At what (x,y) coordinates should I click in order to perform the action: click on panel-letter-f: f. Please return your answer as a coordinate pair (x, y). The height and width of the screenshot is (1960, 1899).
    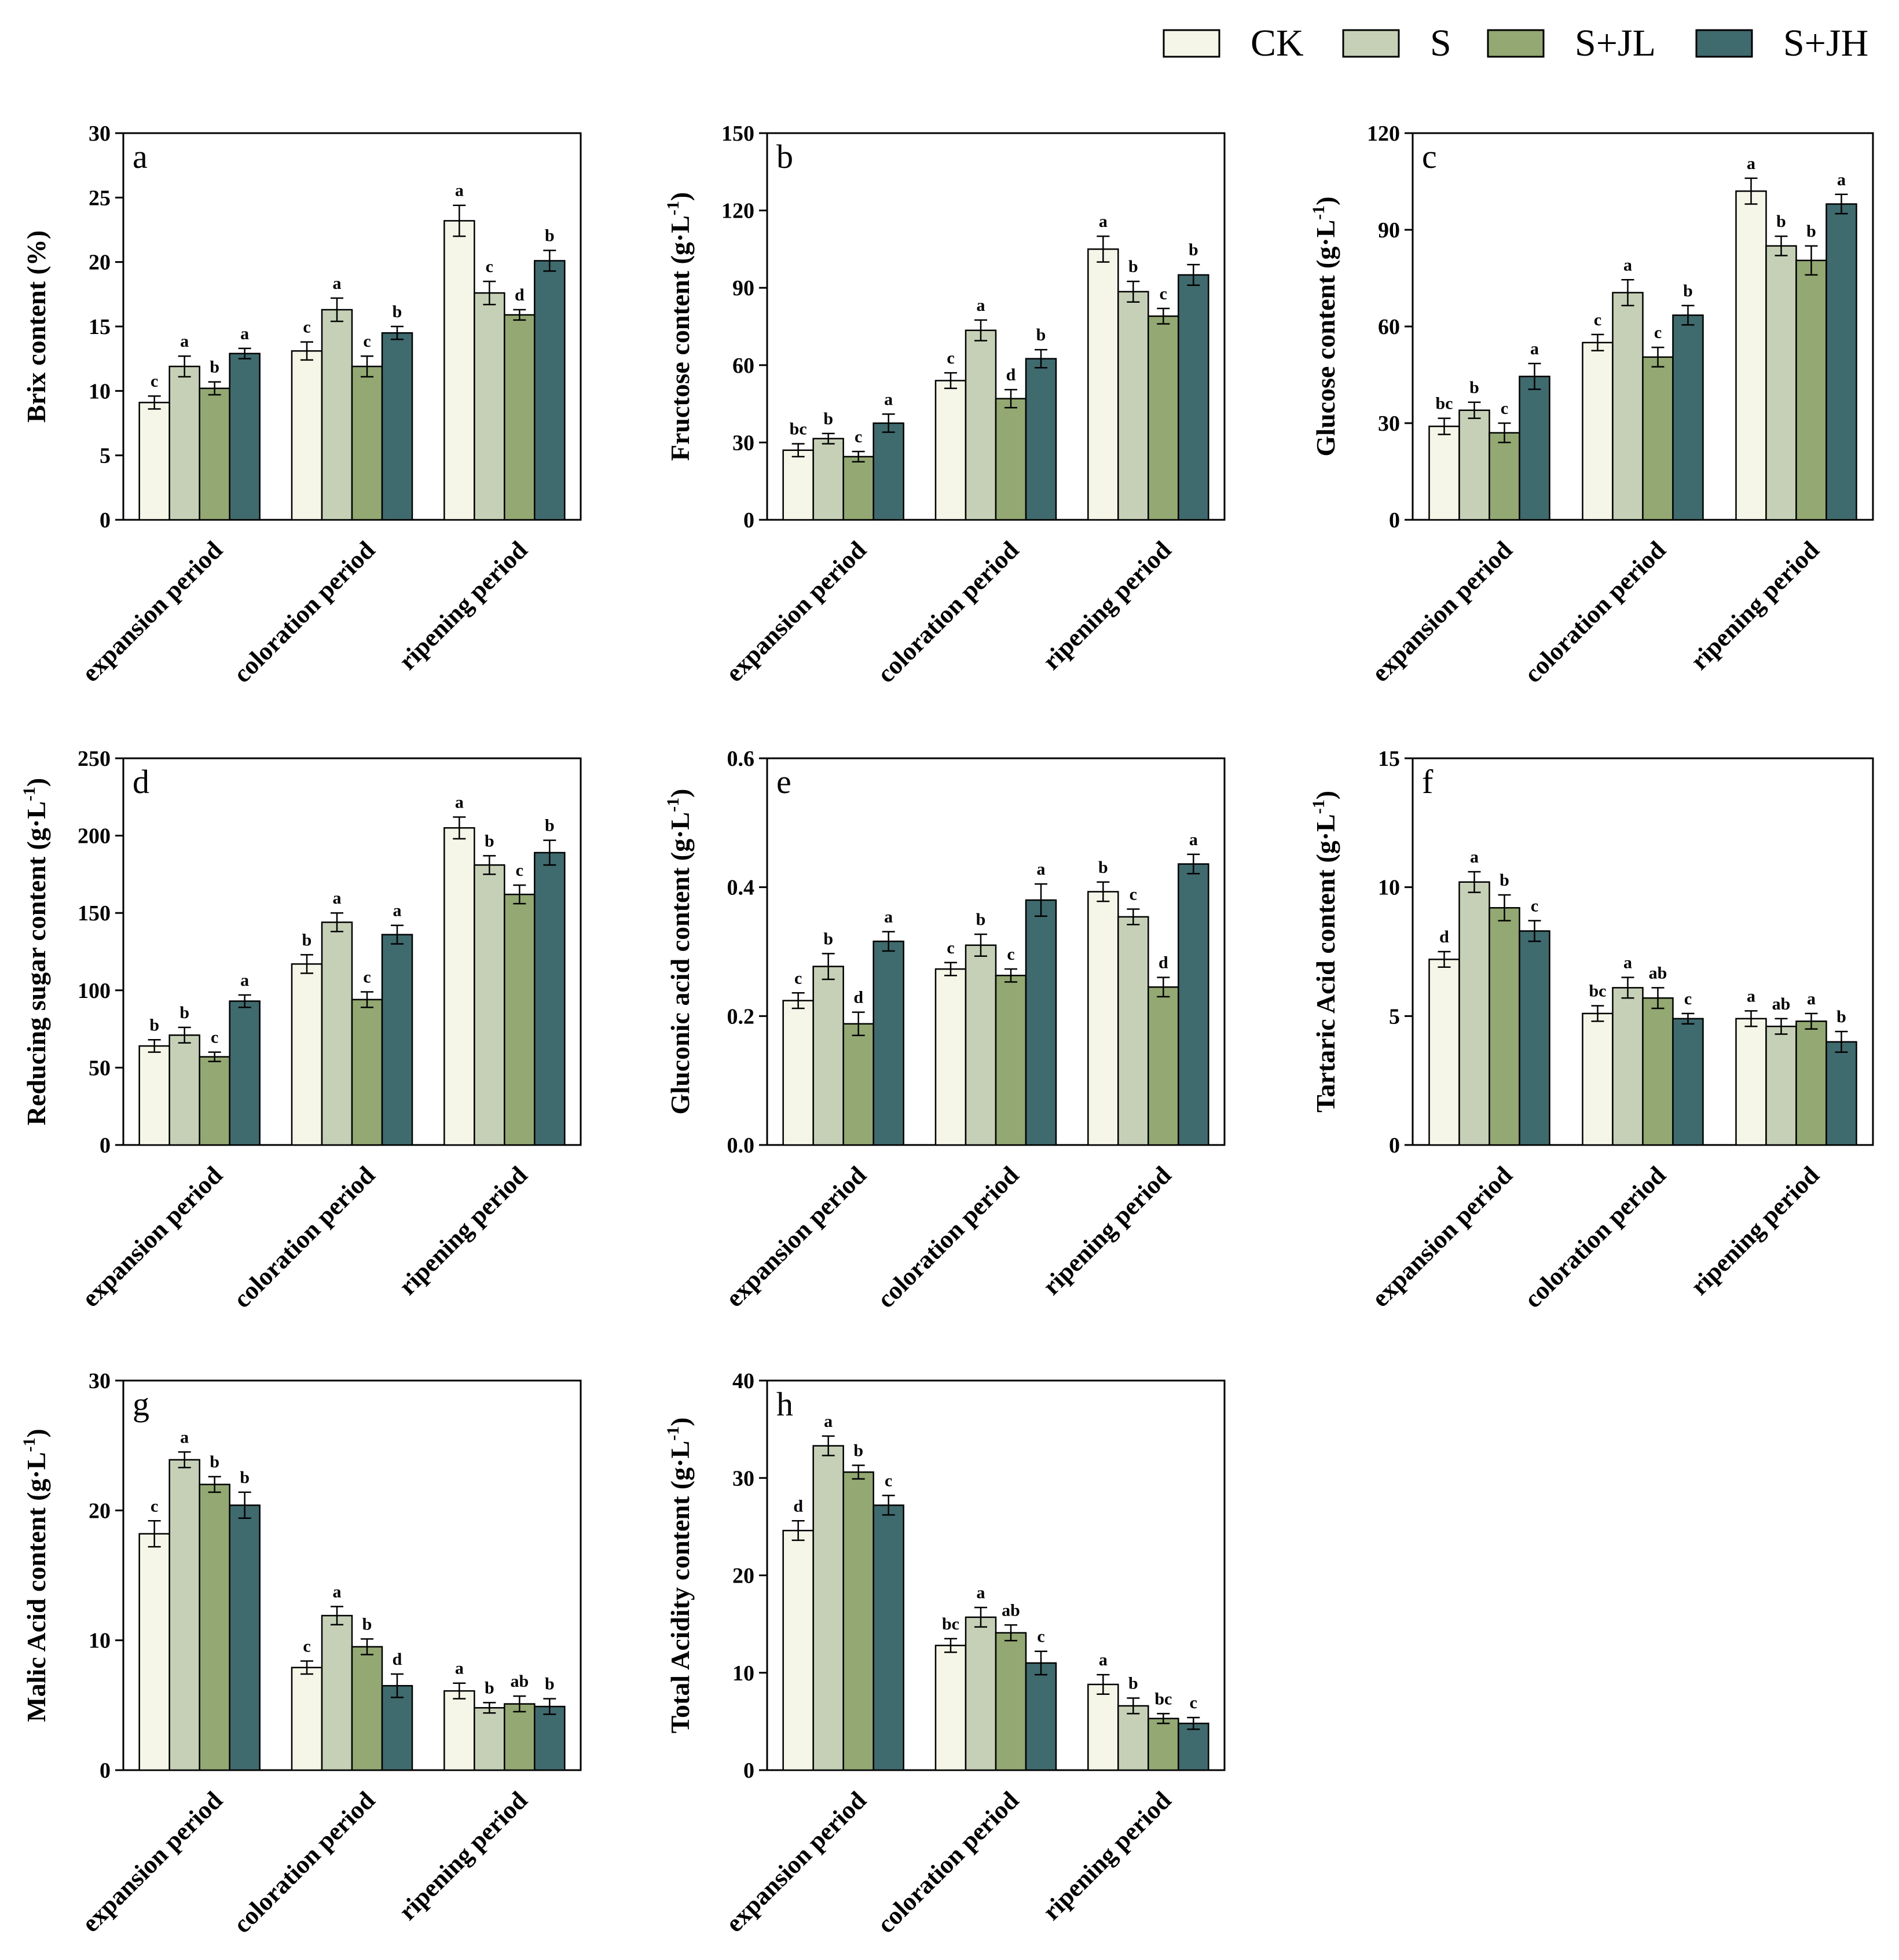
    Looking at the image, I should click on (1428, 782).